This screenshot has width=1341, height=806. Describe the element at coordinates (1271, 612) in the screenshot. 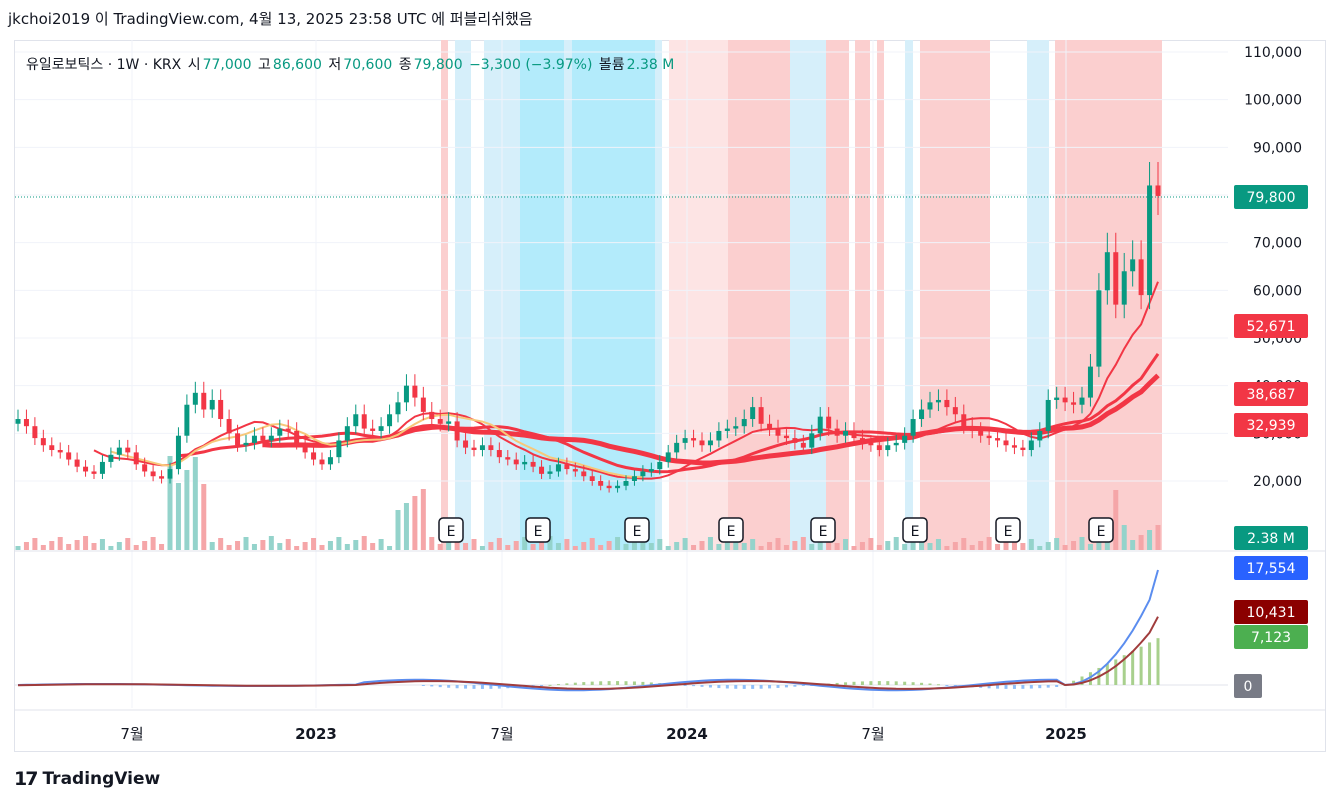

I see `macd-label-box` at that location.